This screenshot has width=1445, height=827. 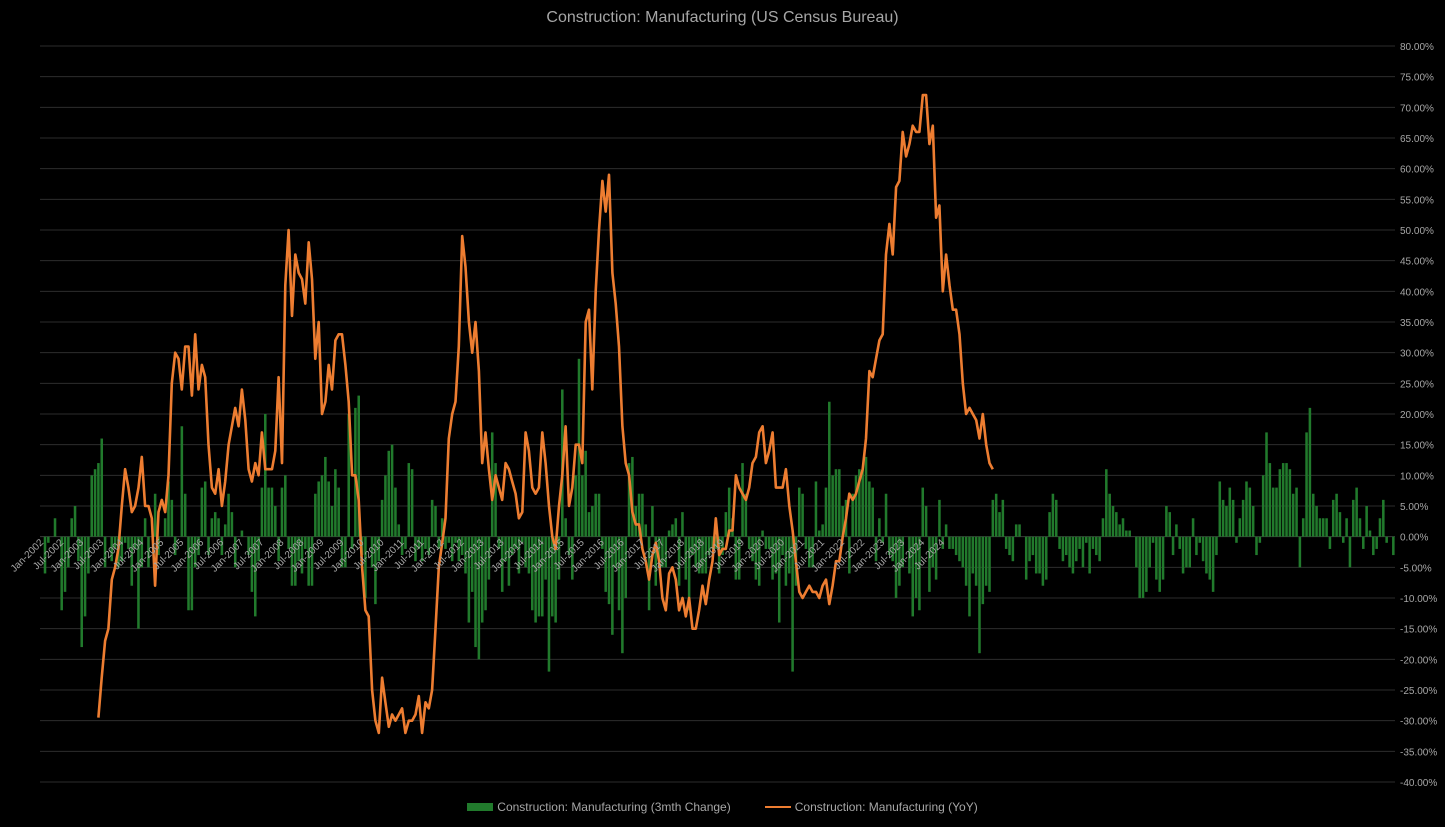 What do you see at coordinates (1418, 599) in the screenshot?
I see `y-tick-label: -10.00%` at bounding box center [1418, 599].